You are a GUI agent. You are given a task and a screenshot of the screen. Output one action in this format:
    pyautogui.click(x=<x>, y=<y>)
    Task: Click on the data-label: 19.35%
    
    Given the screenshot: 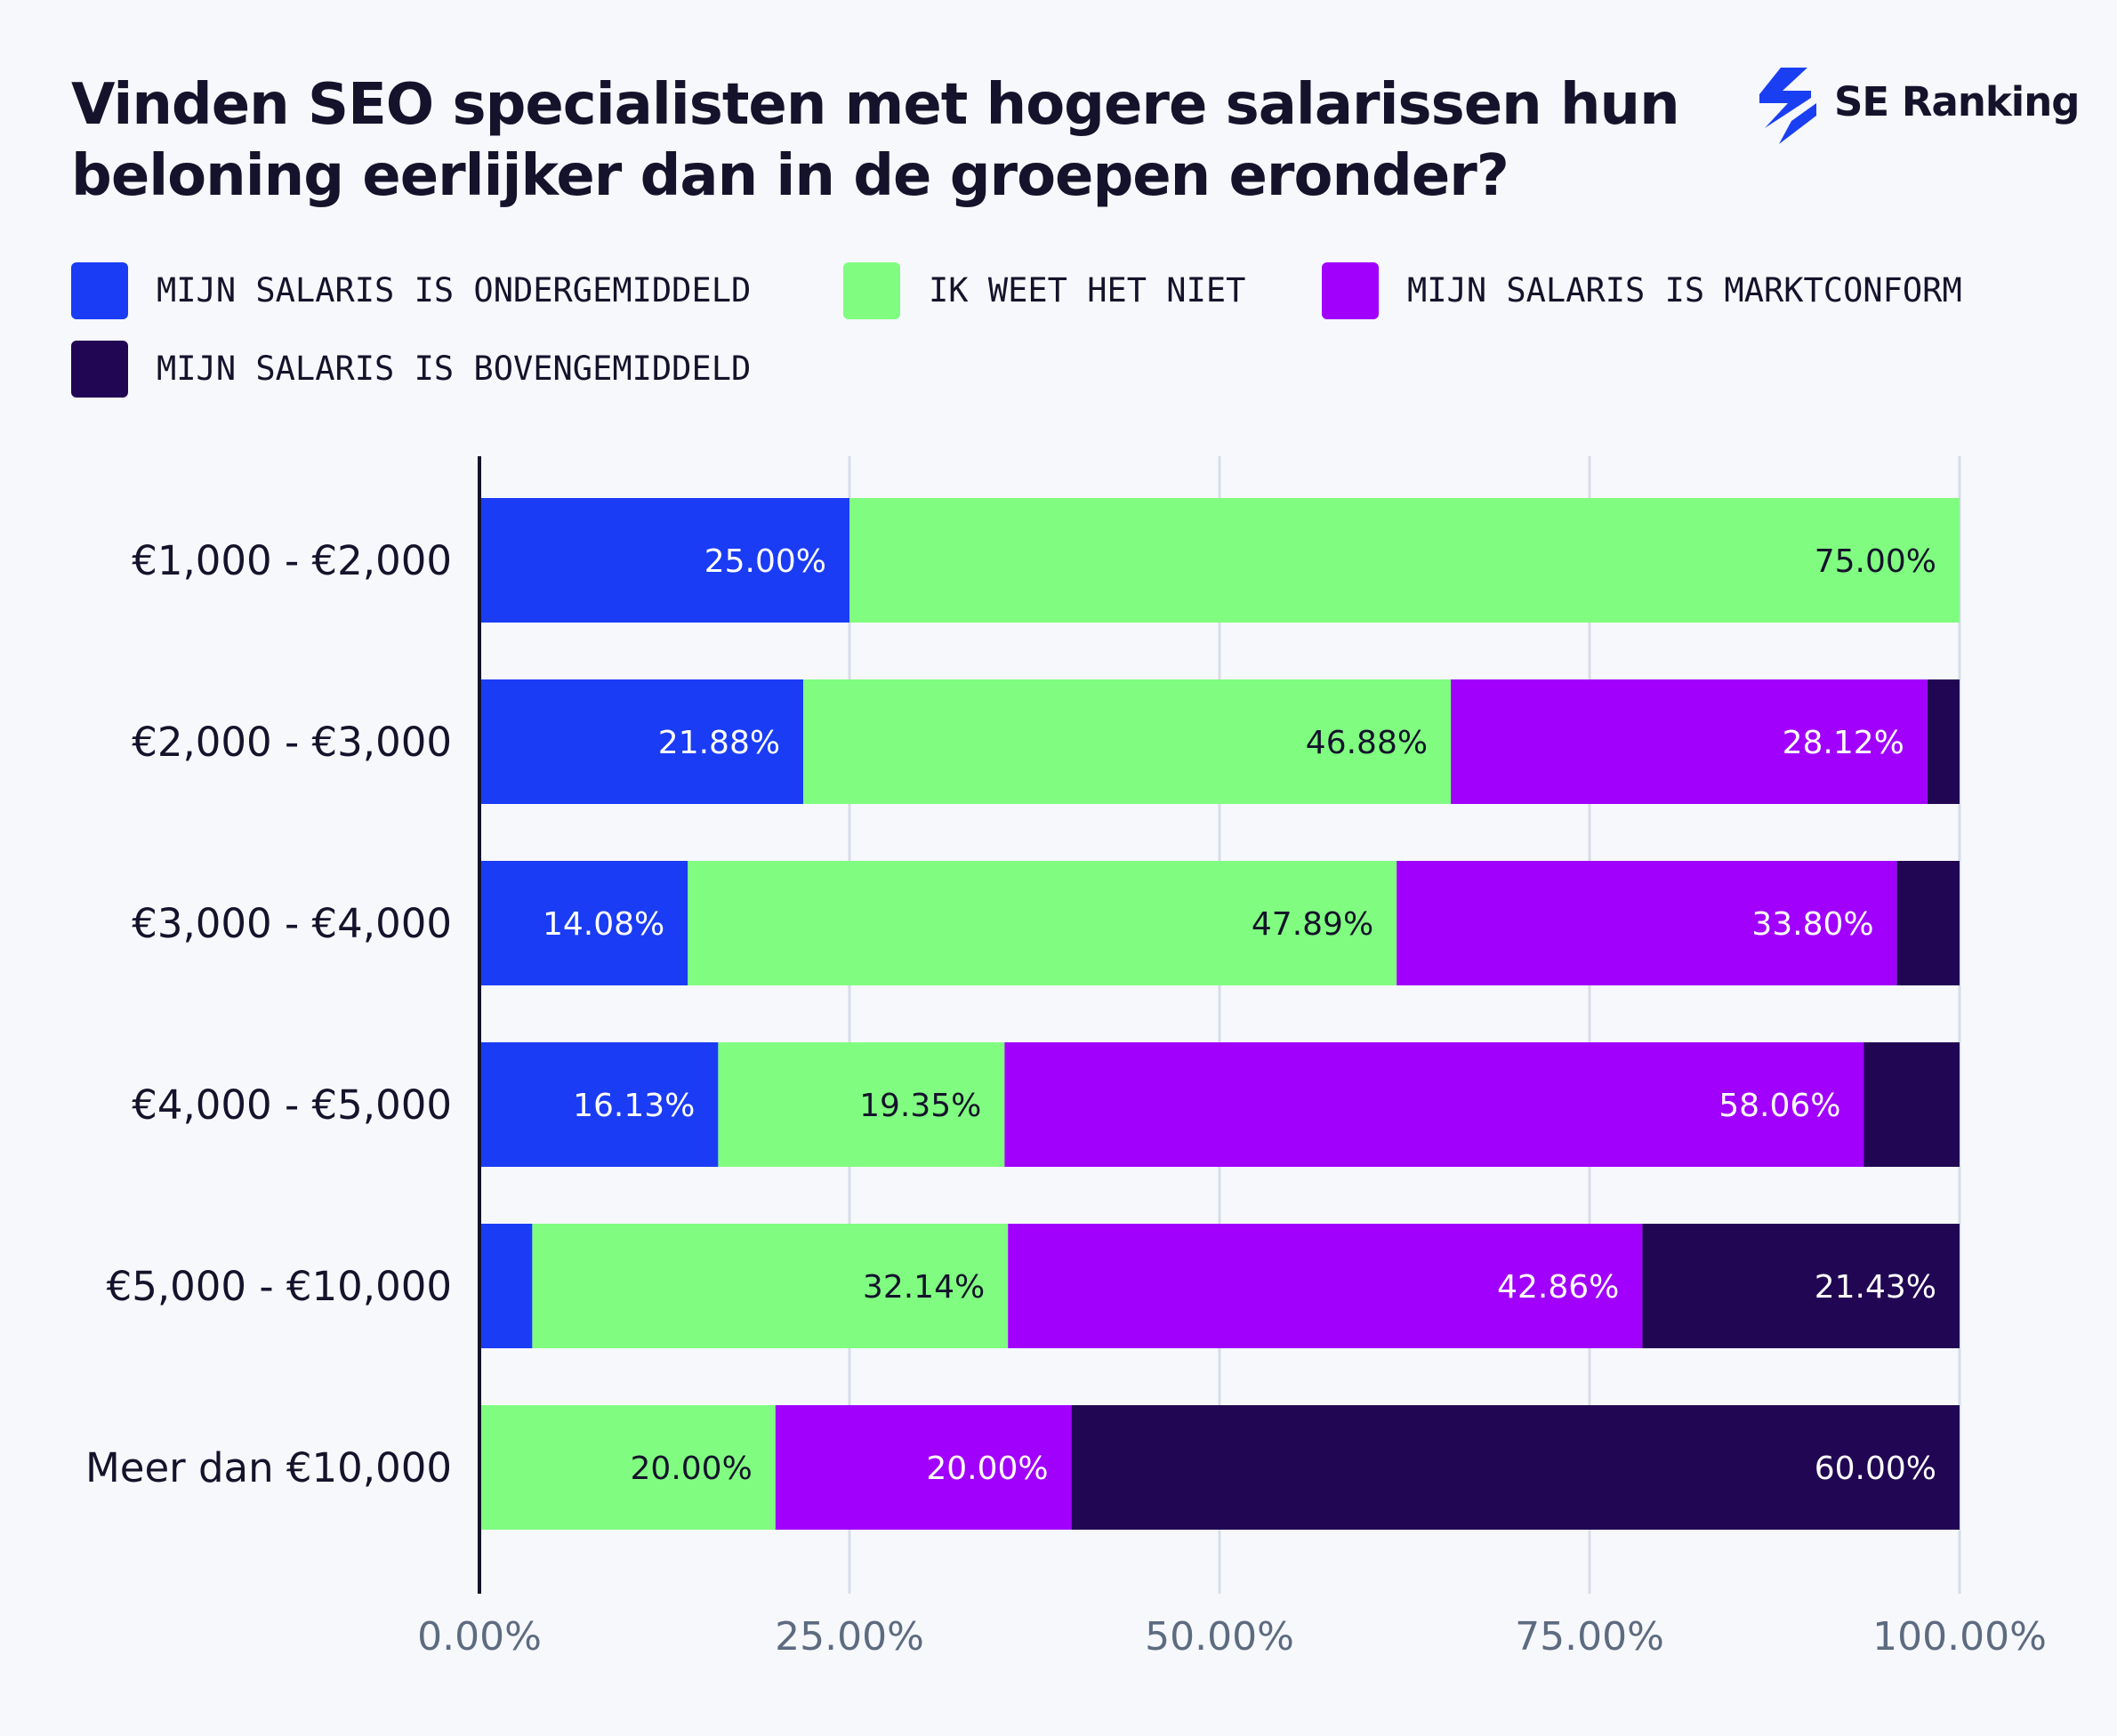 What is the action you would take?
    pyautogui.click(x=920, y=1106)
    